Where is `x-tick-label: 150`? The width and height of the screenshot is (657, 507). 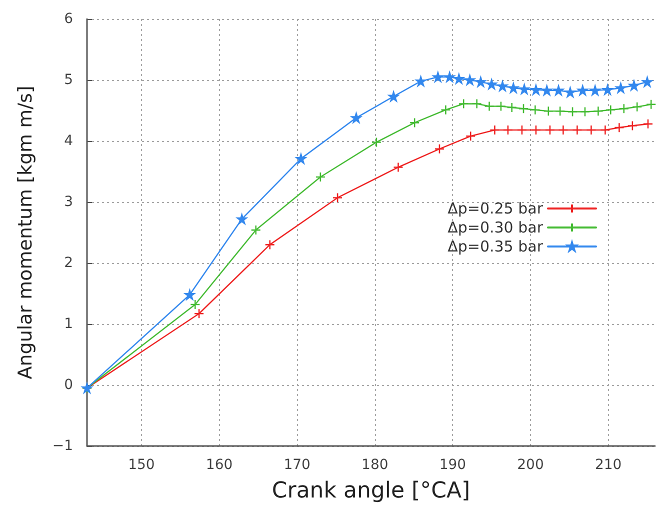
x-tick-label: 150 is located at coordinates (141, 465).